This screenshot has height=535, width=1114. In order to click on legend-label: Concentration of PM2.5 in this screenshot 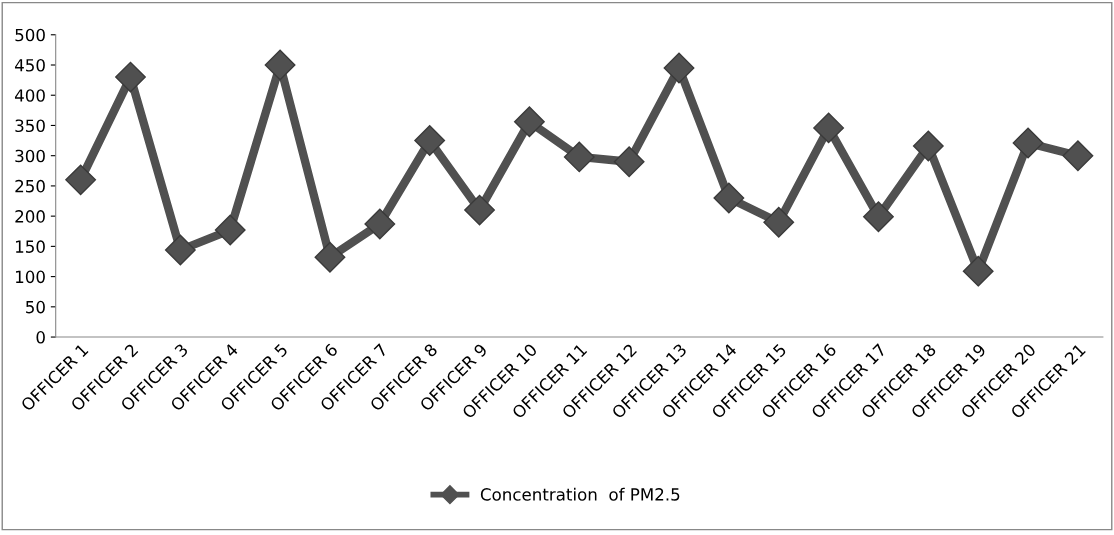, I will do `click(580, 494)`.